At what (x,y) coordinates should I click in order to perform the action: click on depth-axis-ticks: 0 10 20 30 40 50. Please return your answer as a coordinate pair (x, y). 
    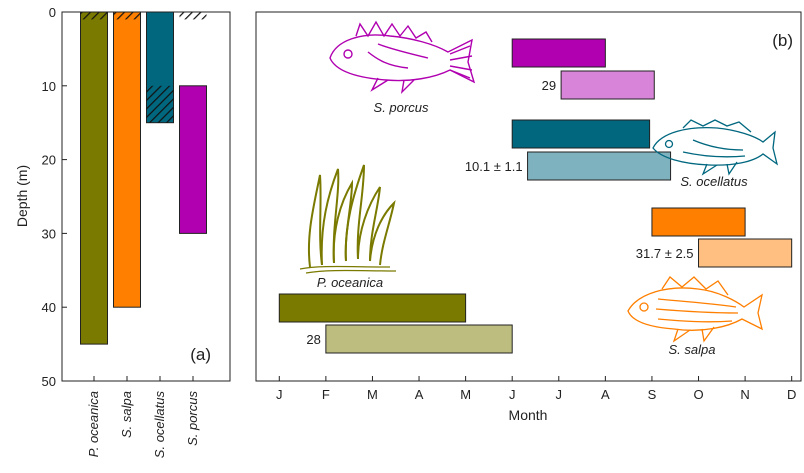
    Looking at the image, I should click on (54, 197).